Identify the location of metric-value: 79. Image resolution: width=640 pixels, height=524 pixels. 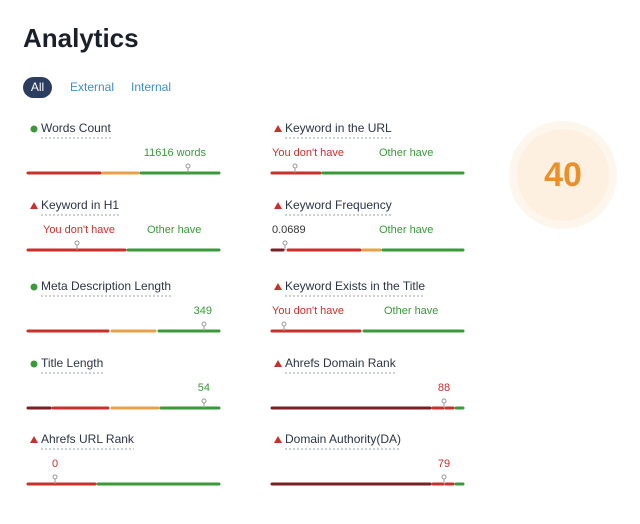
(444, 464).